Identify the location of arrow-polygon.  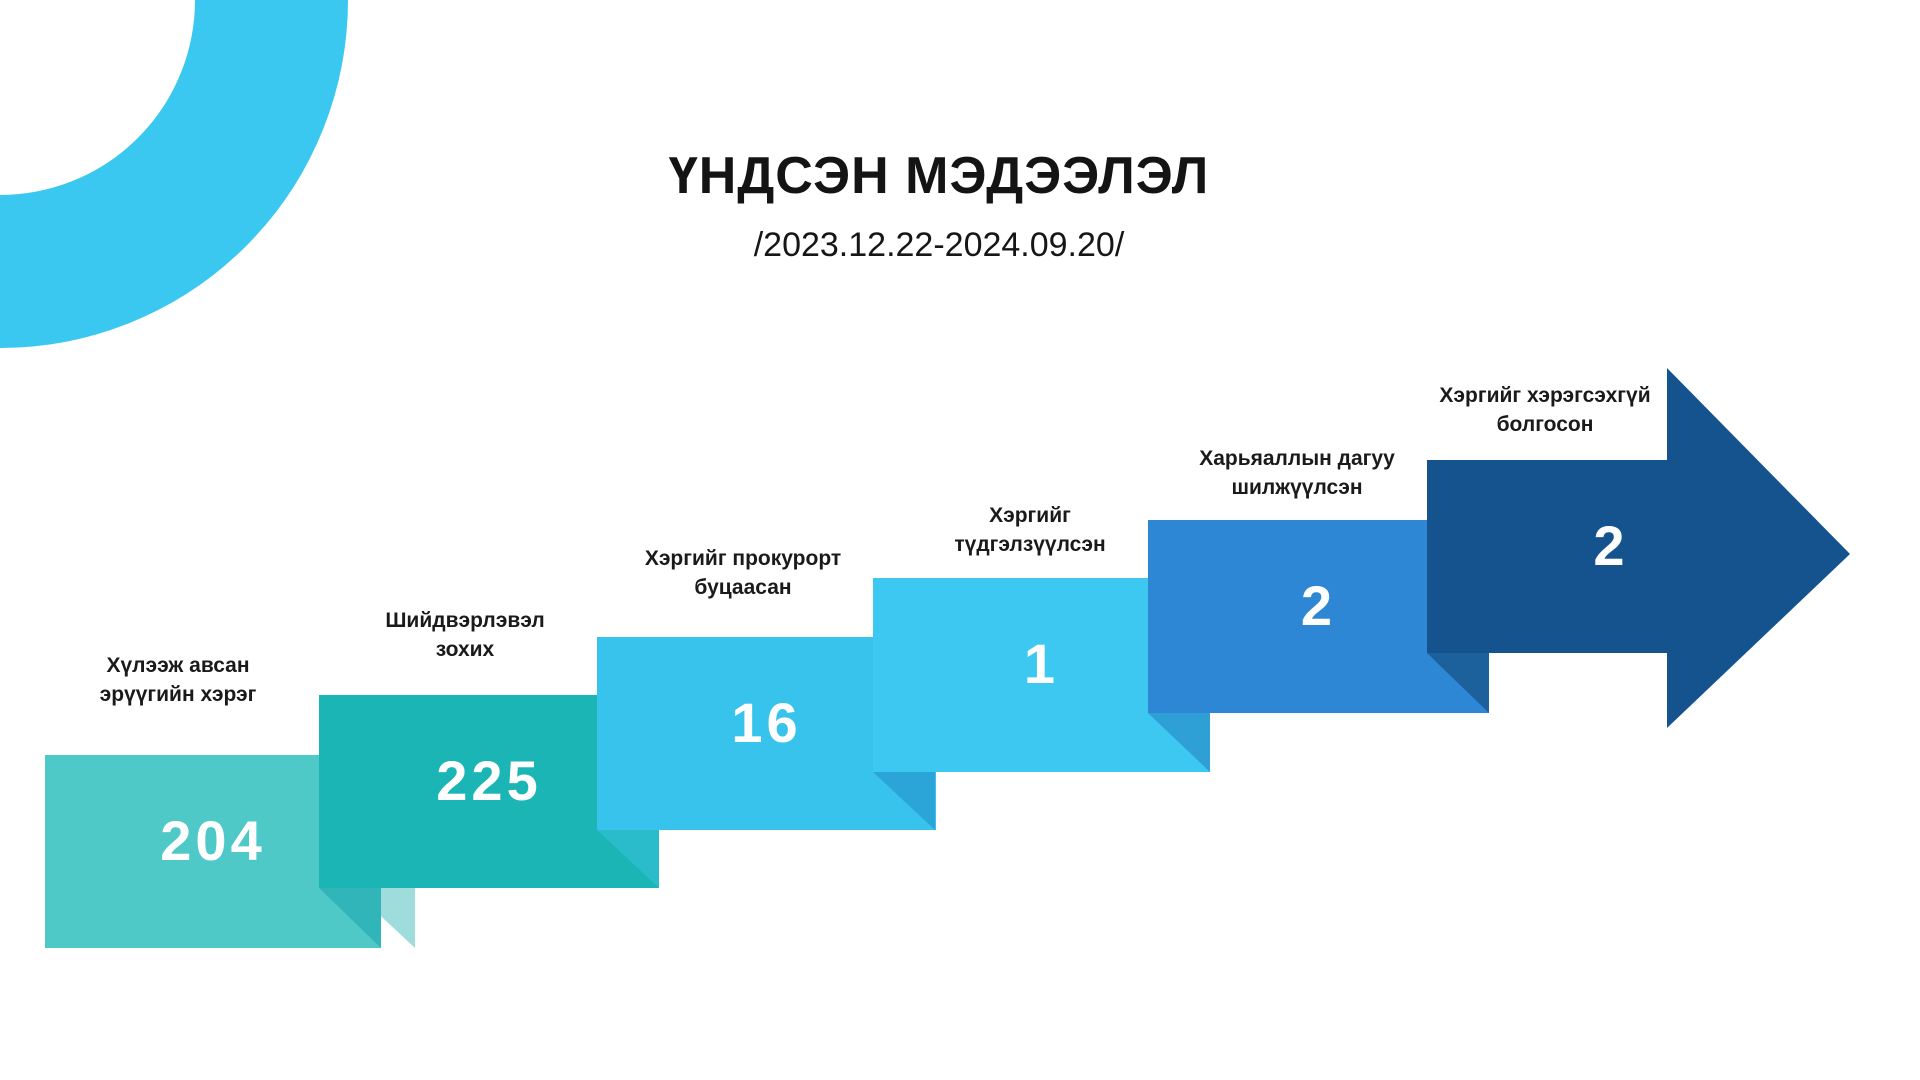
(1638, 548).